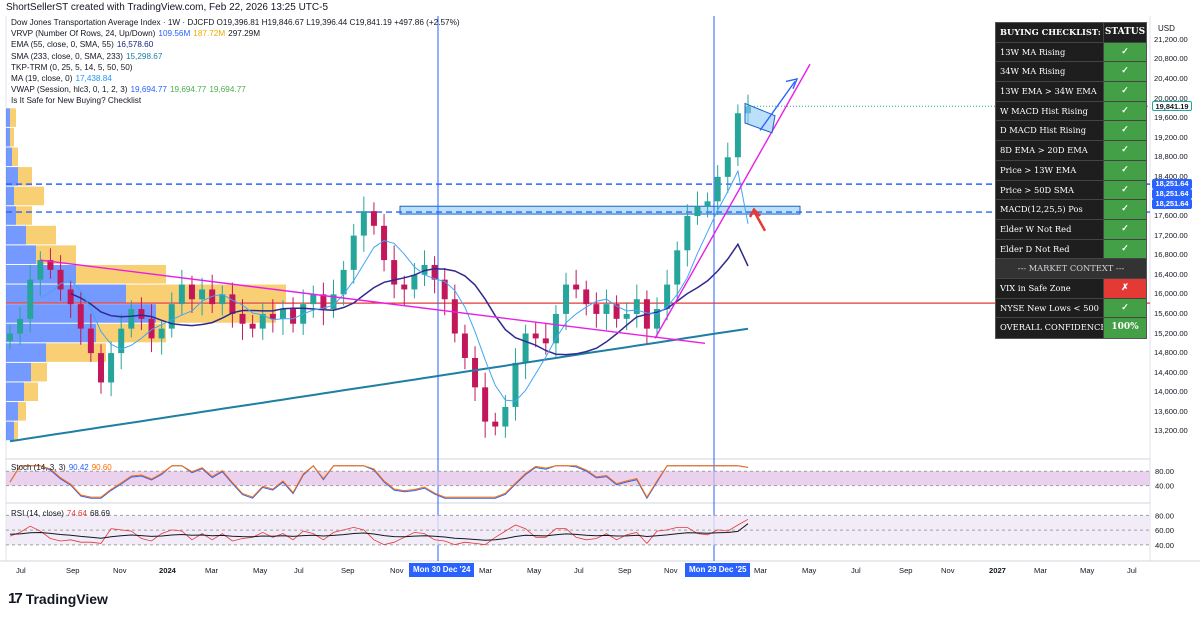 The image size is (1200, 619). What do you see at coordinates (1071, 52) in the screenshot?
I see `checklist-row: 13W MA Rising ✓` at bounding box center [1071, 52].